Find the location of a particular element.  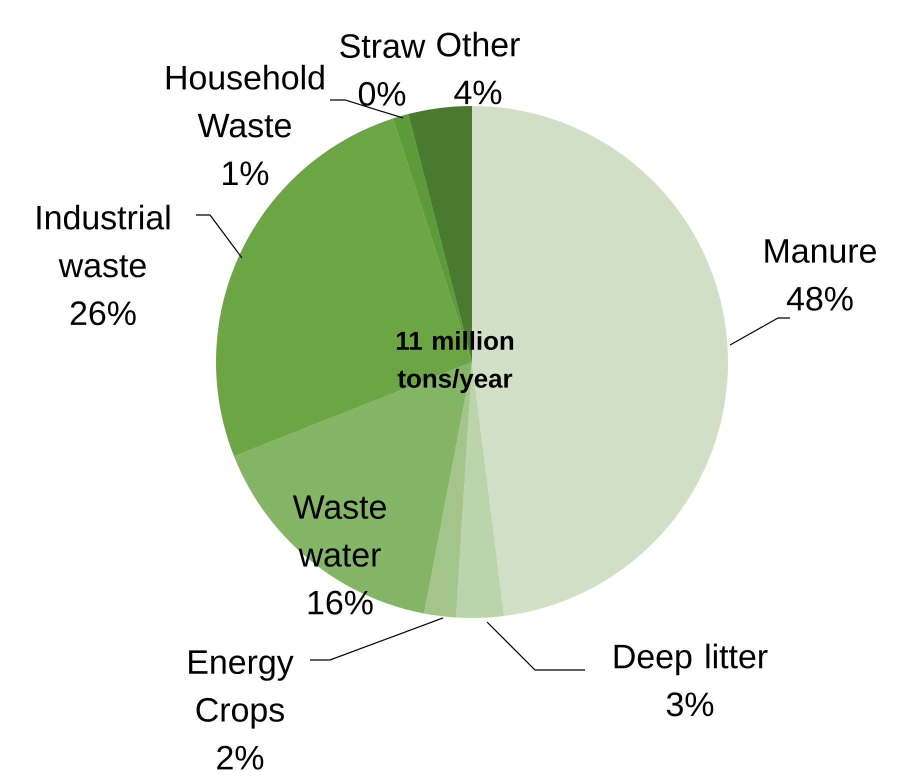

data-label: 48% is located at coordinates (819, 298).